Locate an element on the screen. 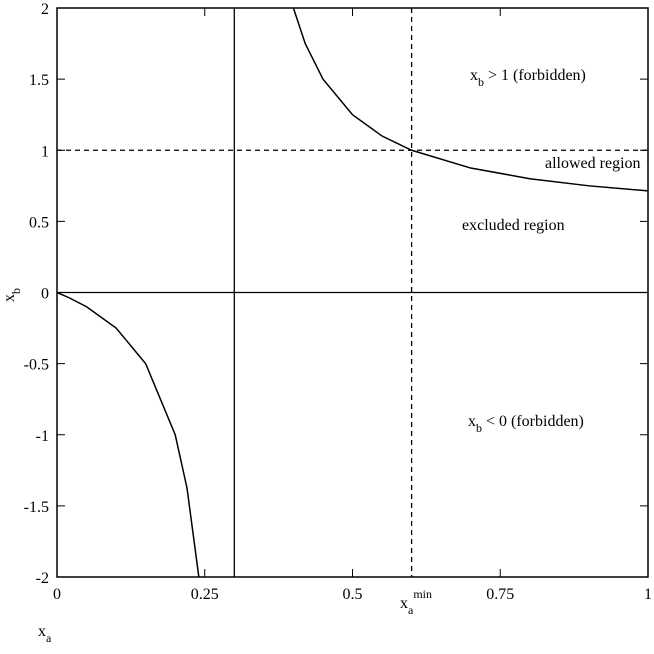 The height and width of the screenshot is (654, 654). x-tick-label: 0.25 is located at coordinates (205, 594).